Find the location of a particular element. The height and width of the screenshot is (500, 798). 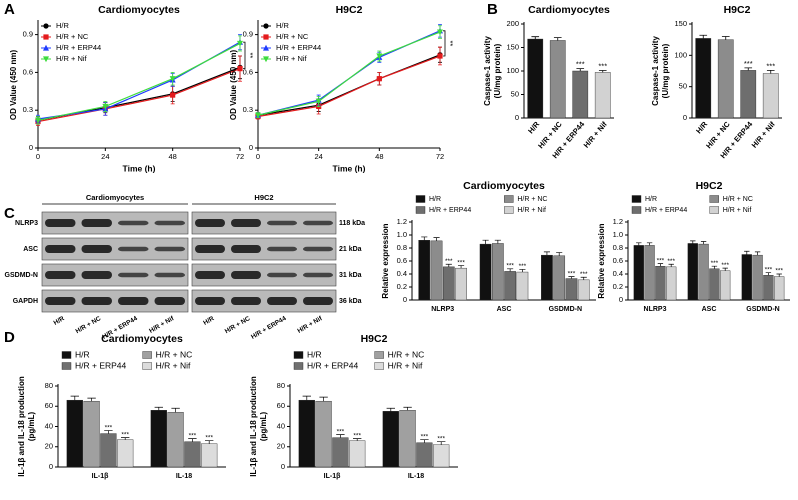

y-tick-label: 1.0 is located at coordinates (402, 234).